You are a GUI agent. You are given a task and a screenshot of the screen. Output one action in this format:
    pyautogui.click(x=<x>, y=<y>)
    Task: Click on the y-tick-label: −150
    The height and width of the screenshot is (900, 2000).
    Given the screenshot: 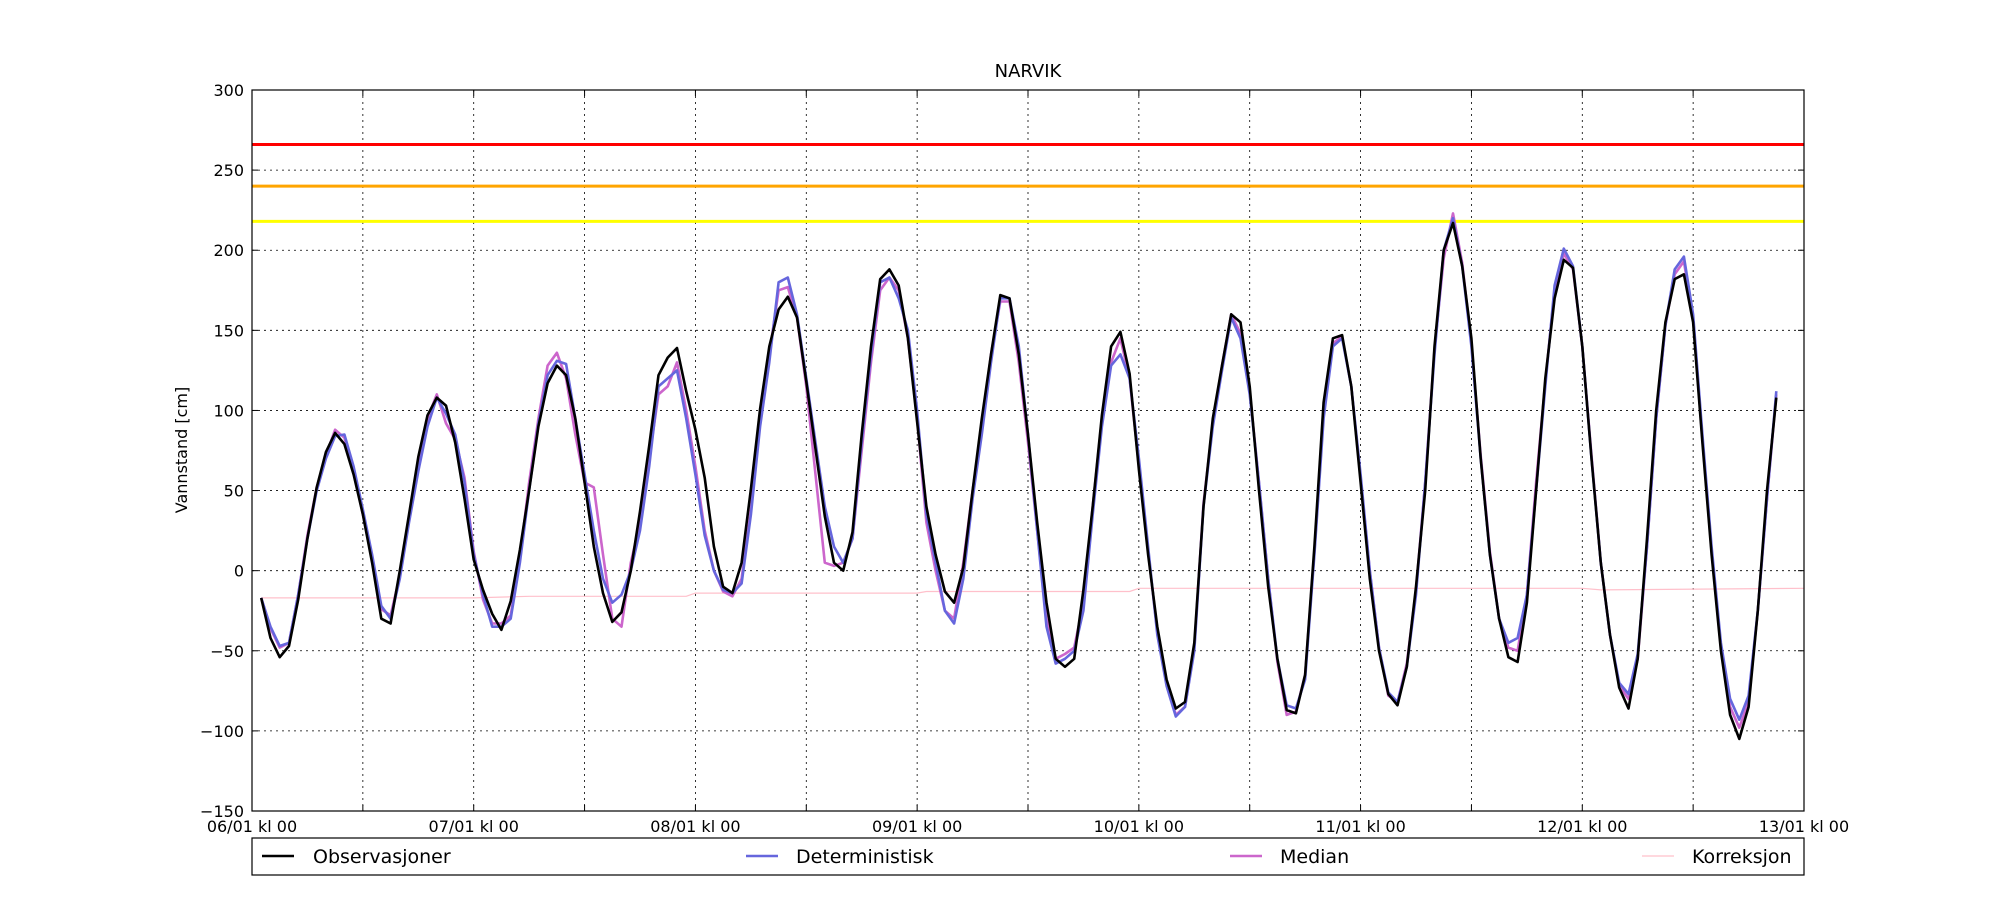 What is the action you would take?
    pyautogui.click(x=222, y=811)
    